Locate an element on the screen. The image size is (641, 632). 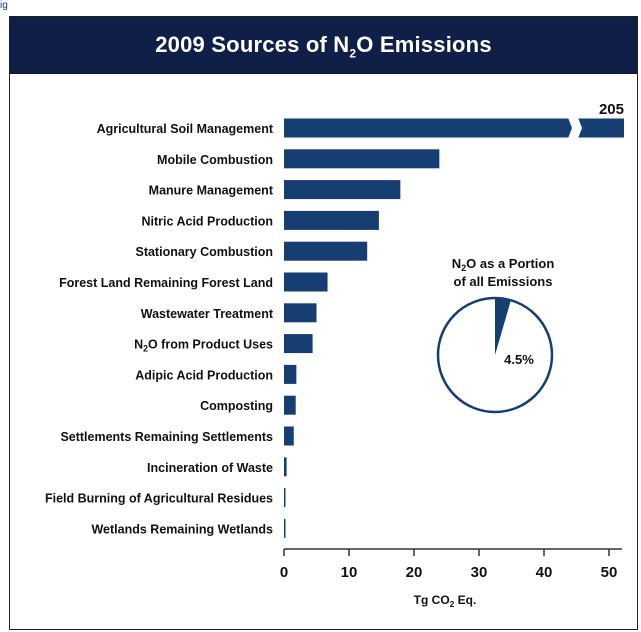
bar-category-label: Forest Land Remaining Forest Land is located at coordinates (166, 283).